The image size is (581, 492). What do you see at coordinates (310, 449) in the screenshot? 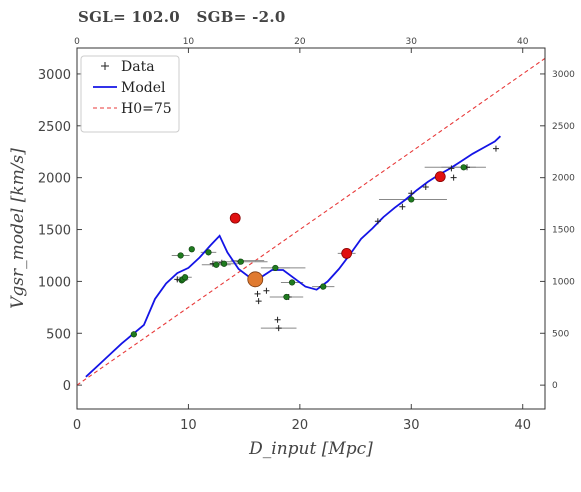
I see `x-axis-label: D_input [Mpc]` at bounding box center [310, 449].